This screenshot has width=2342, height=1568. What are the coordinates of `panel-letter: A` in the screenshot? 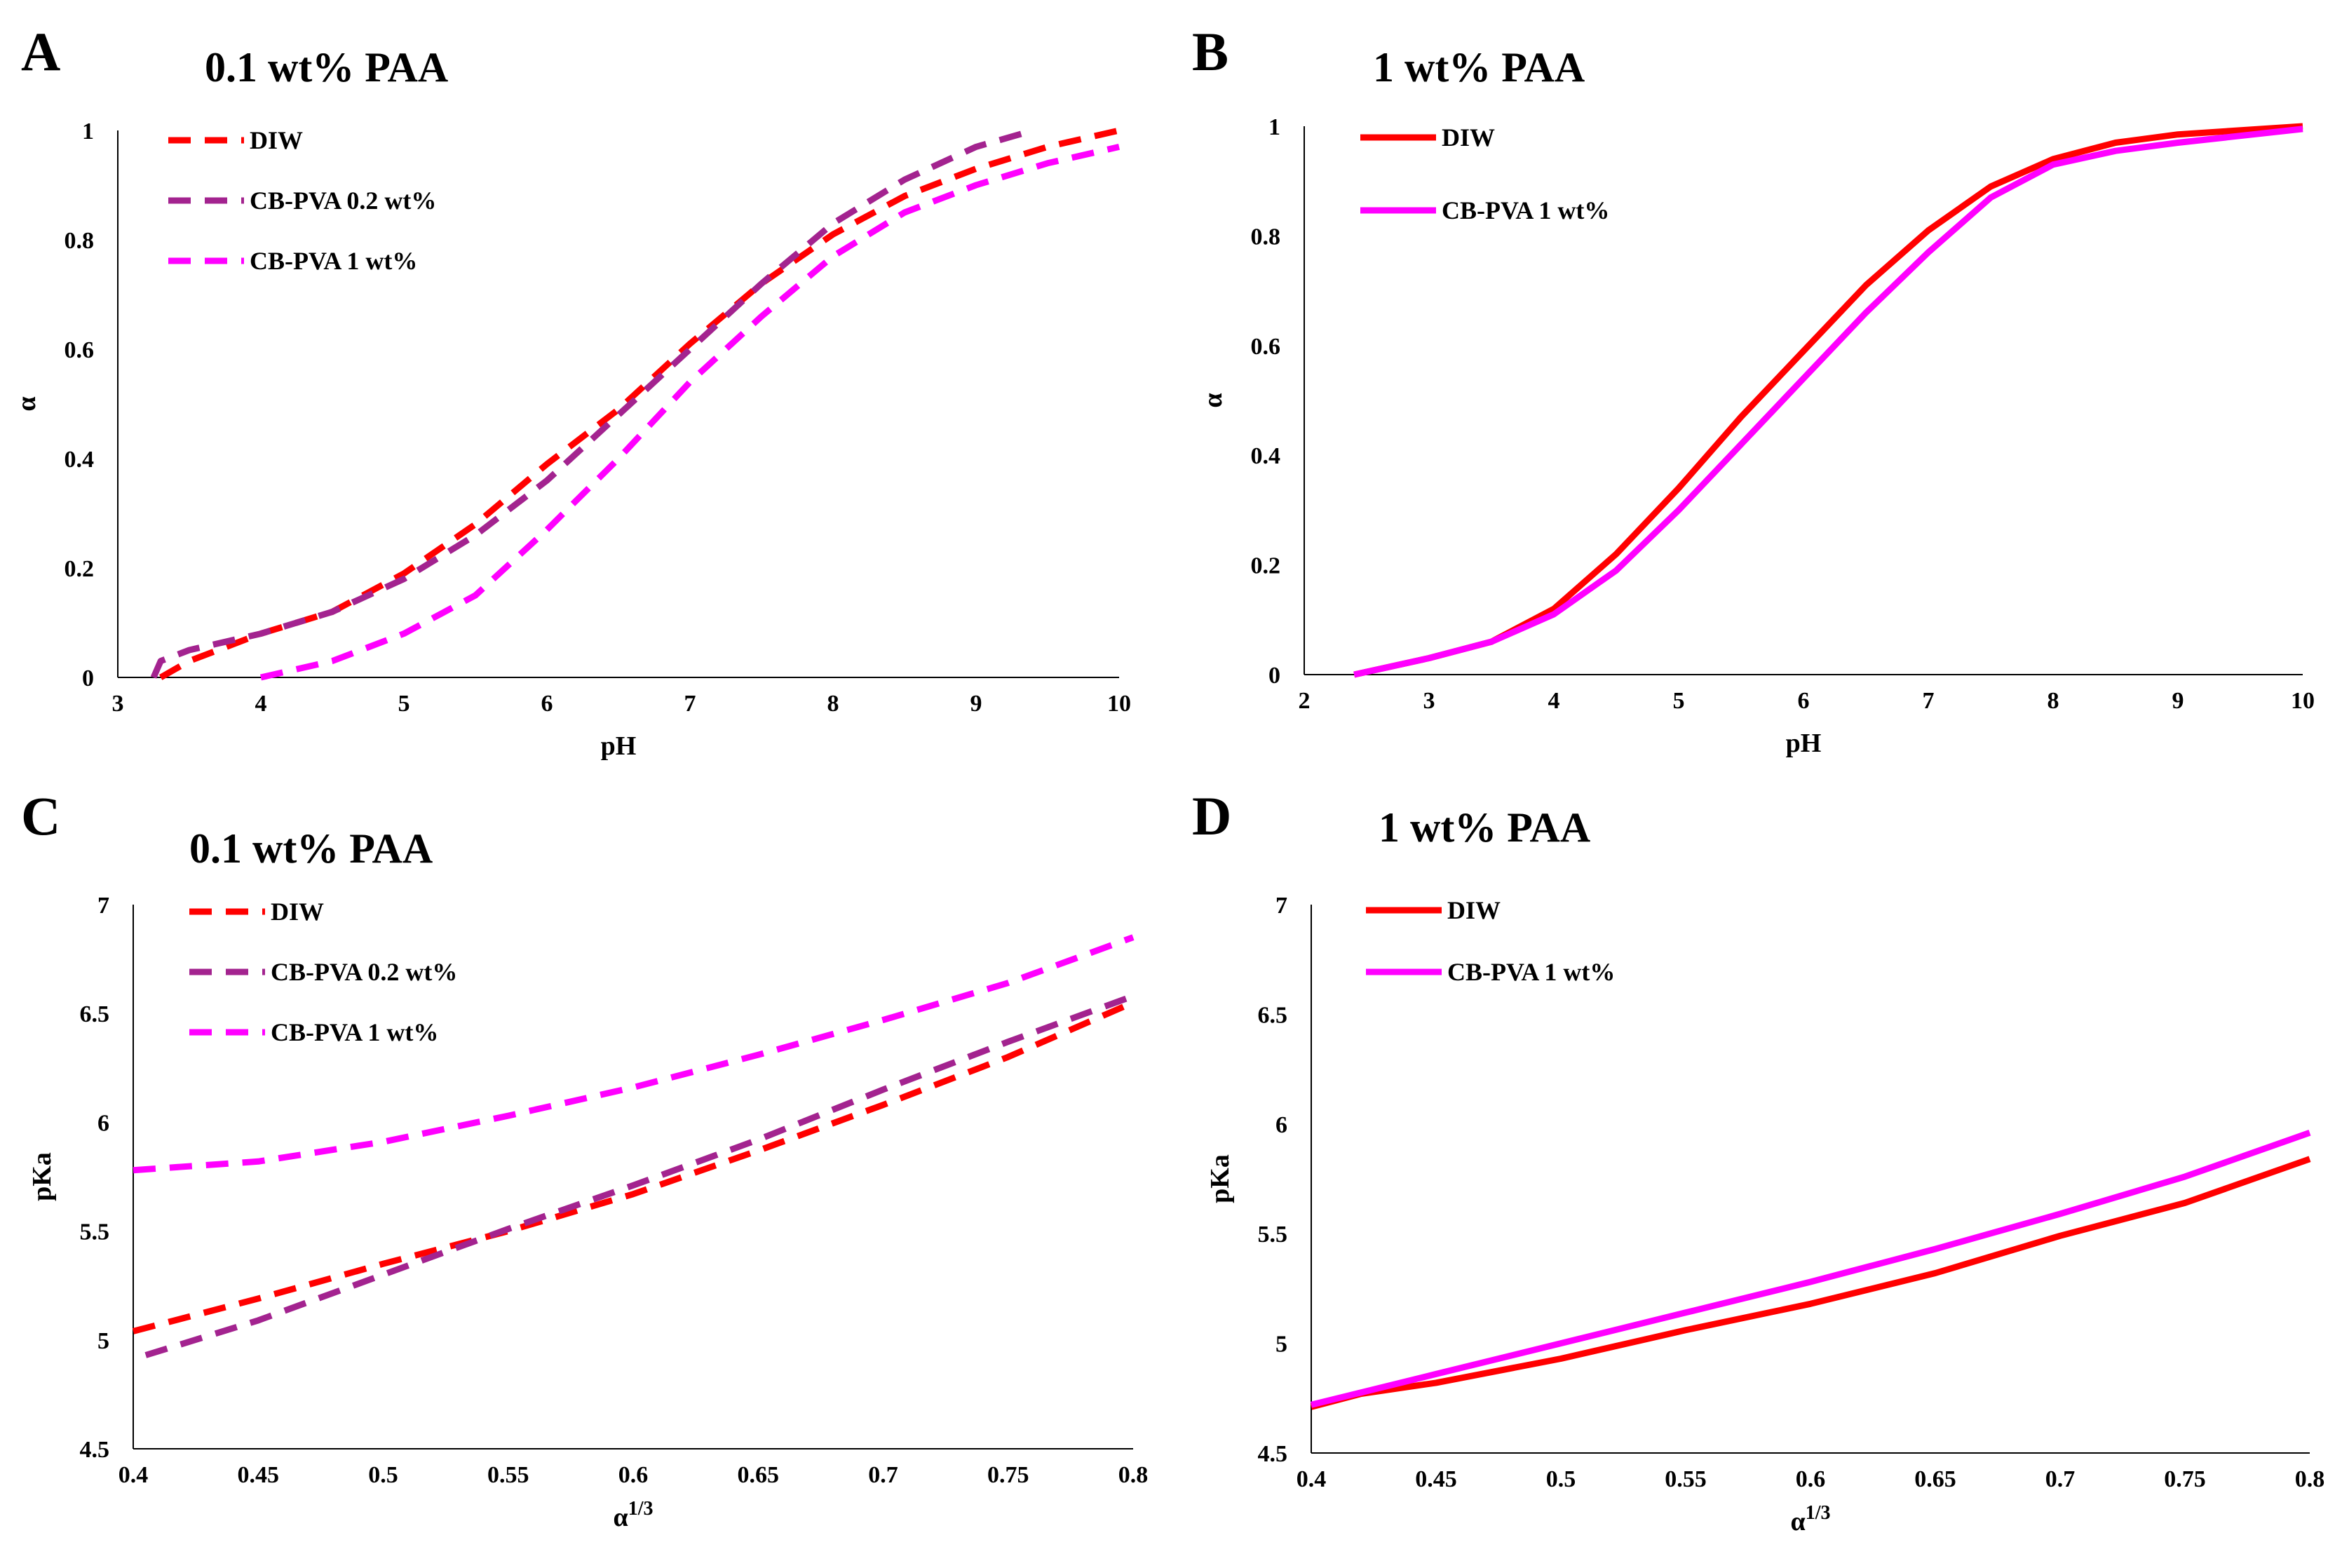 It's located at (40, 51).